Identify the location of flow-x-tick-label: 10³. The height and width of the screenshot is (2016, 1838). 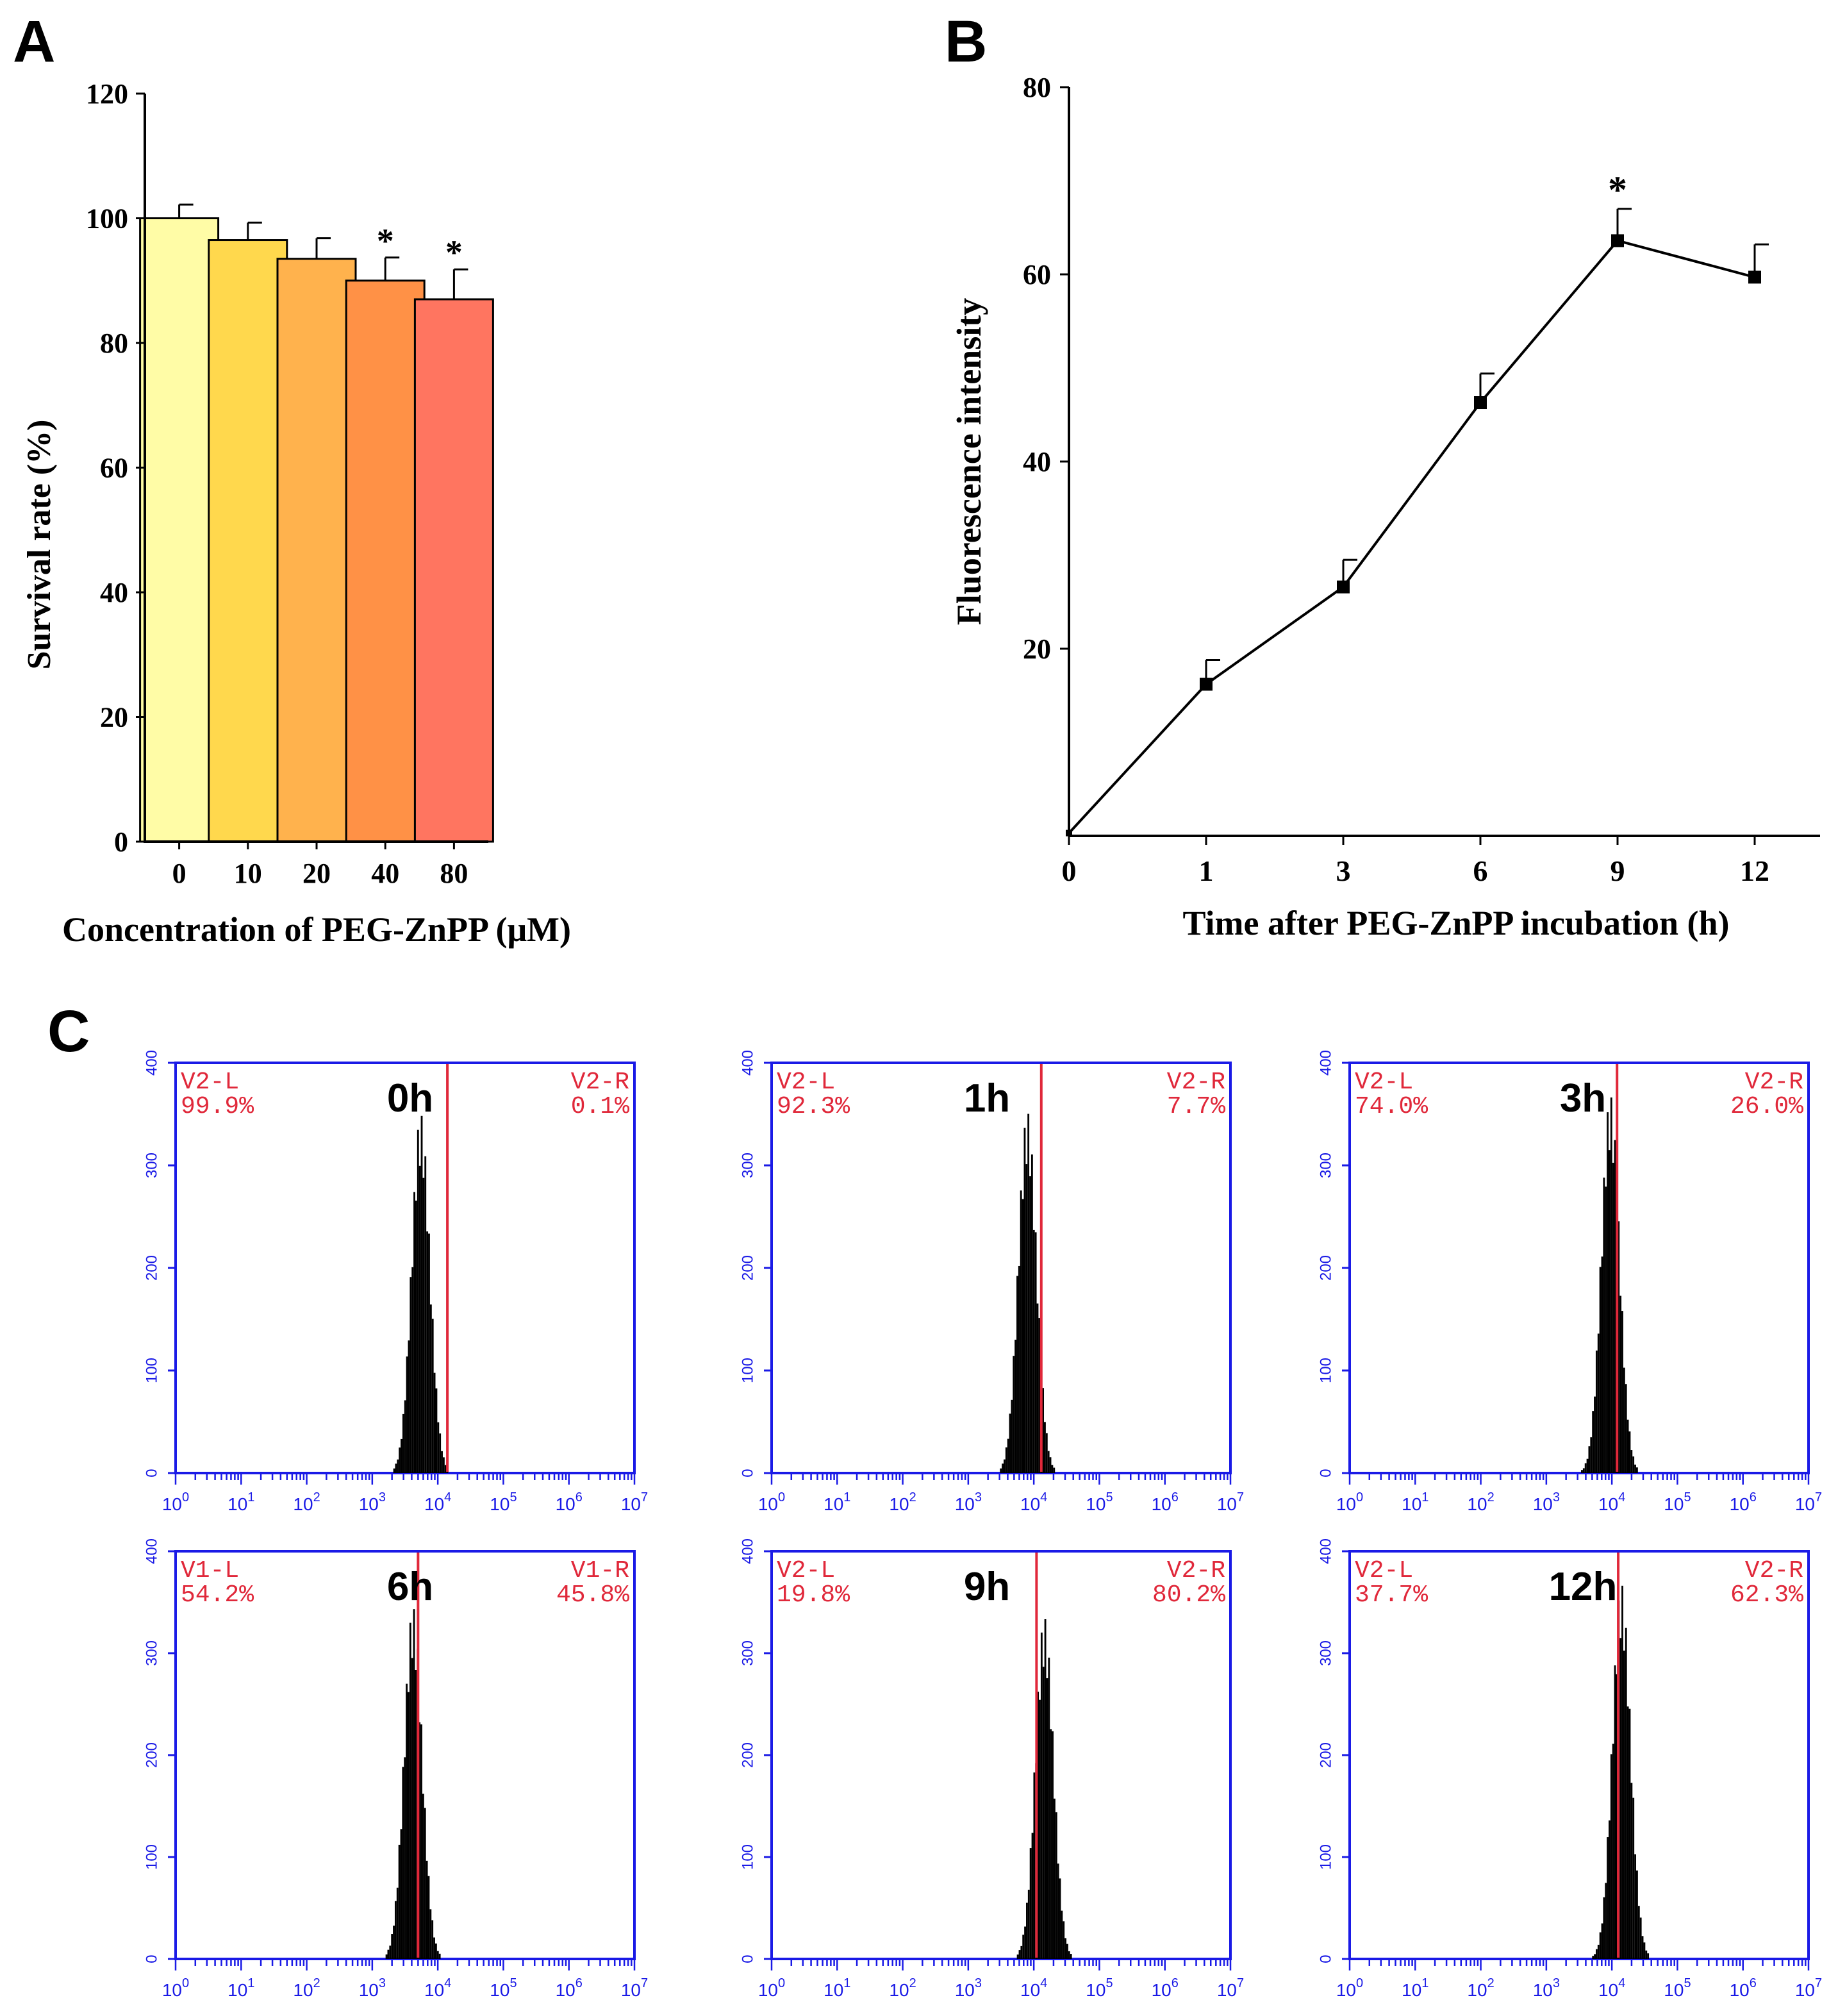
(1546, 1502).